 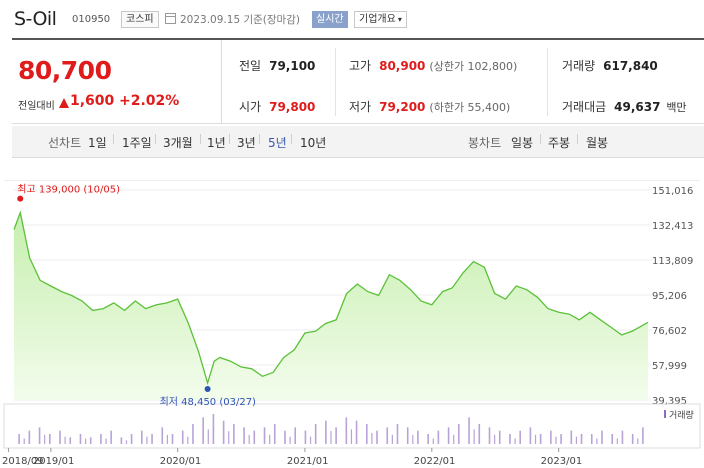 I want to click on period-3m: 3개월, so click(x=178, y=143).